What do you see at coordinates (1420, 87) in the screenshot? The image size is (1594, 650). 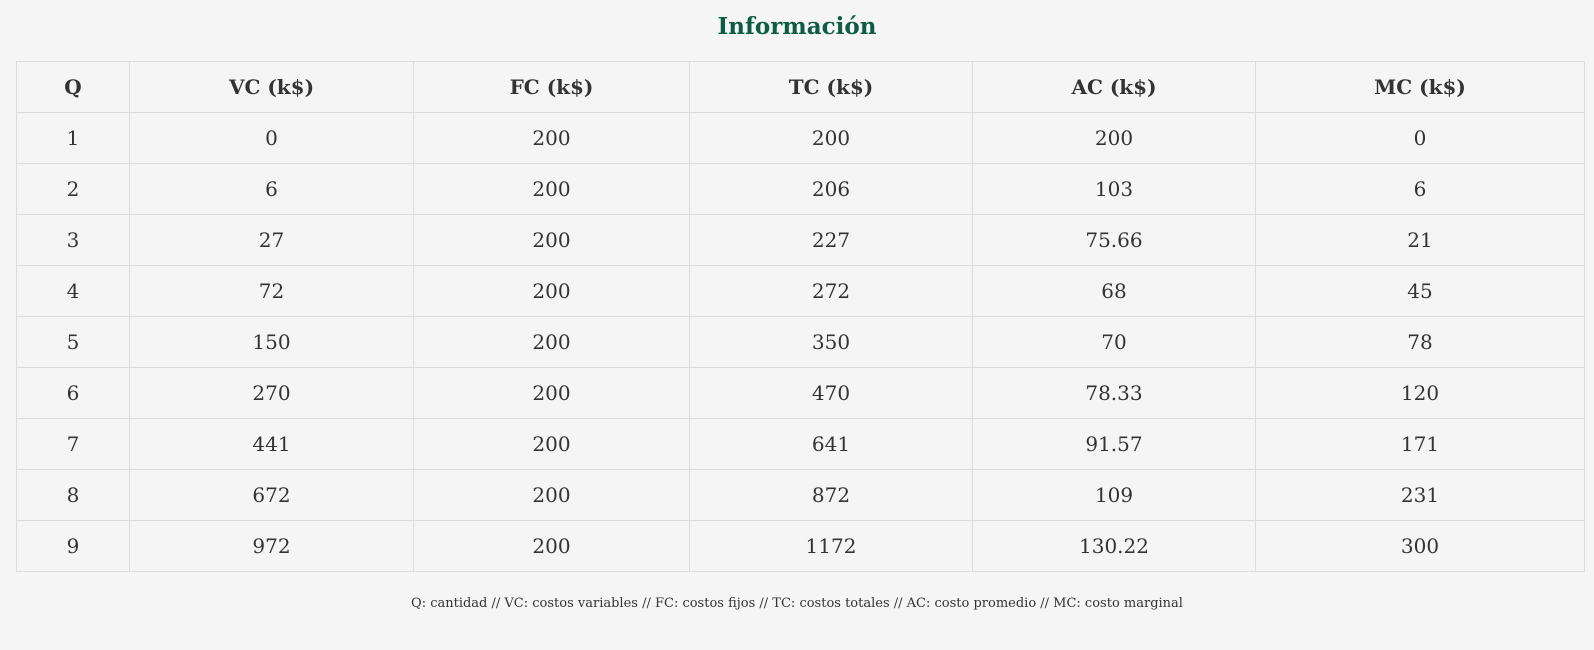 I see `header-mc: MC (k$)` at bounding box center [1420, 87].